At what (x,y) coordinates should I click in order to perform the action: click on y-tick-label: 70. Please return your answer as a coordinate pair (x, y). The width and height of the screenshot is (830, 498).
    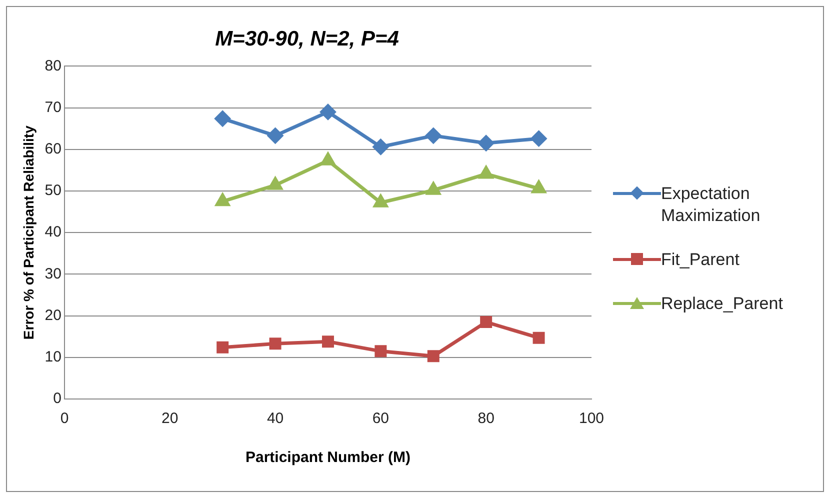
    Looking at the image, I should click on (53, 107).